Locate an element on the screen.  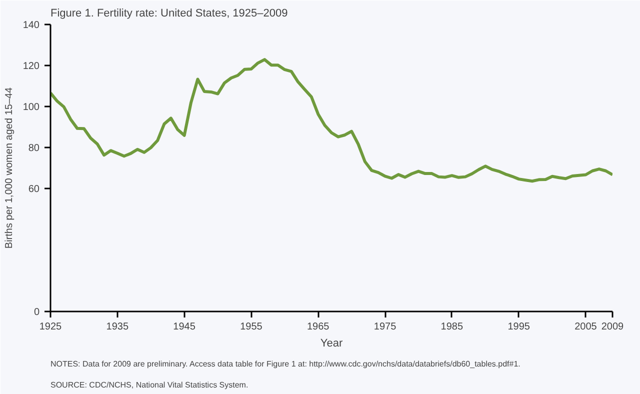
y-tick-label: 140 is located at coordinates (31, 25).